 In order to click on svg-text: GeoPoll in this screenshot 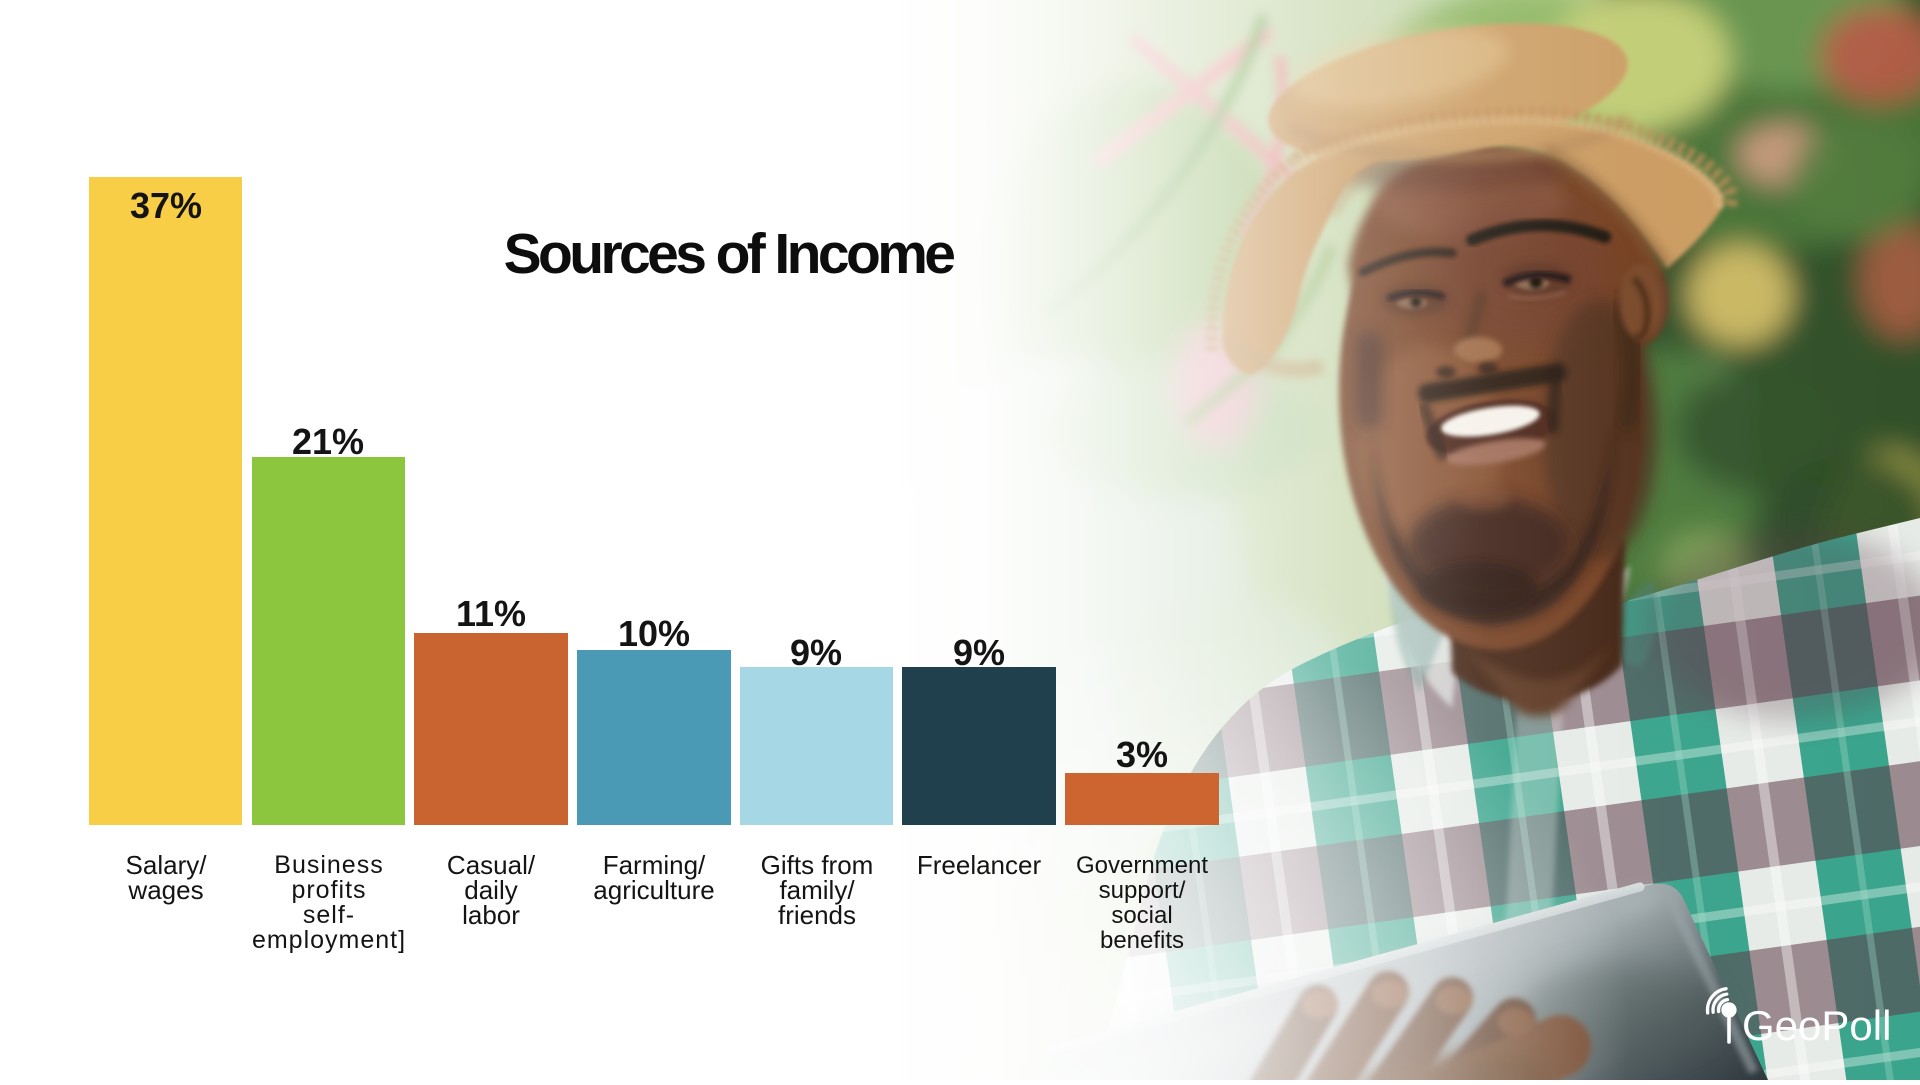, I will do `click(1816, 1025)`.